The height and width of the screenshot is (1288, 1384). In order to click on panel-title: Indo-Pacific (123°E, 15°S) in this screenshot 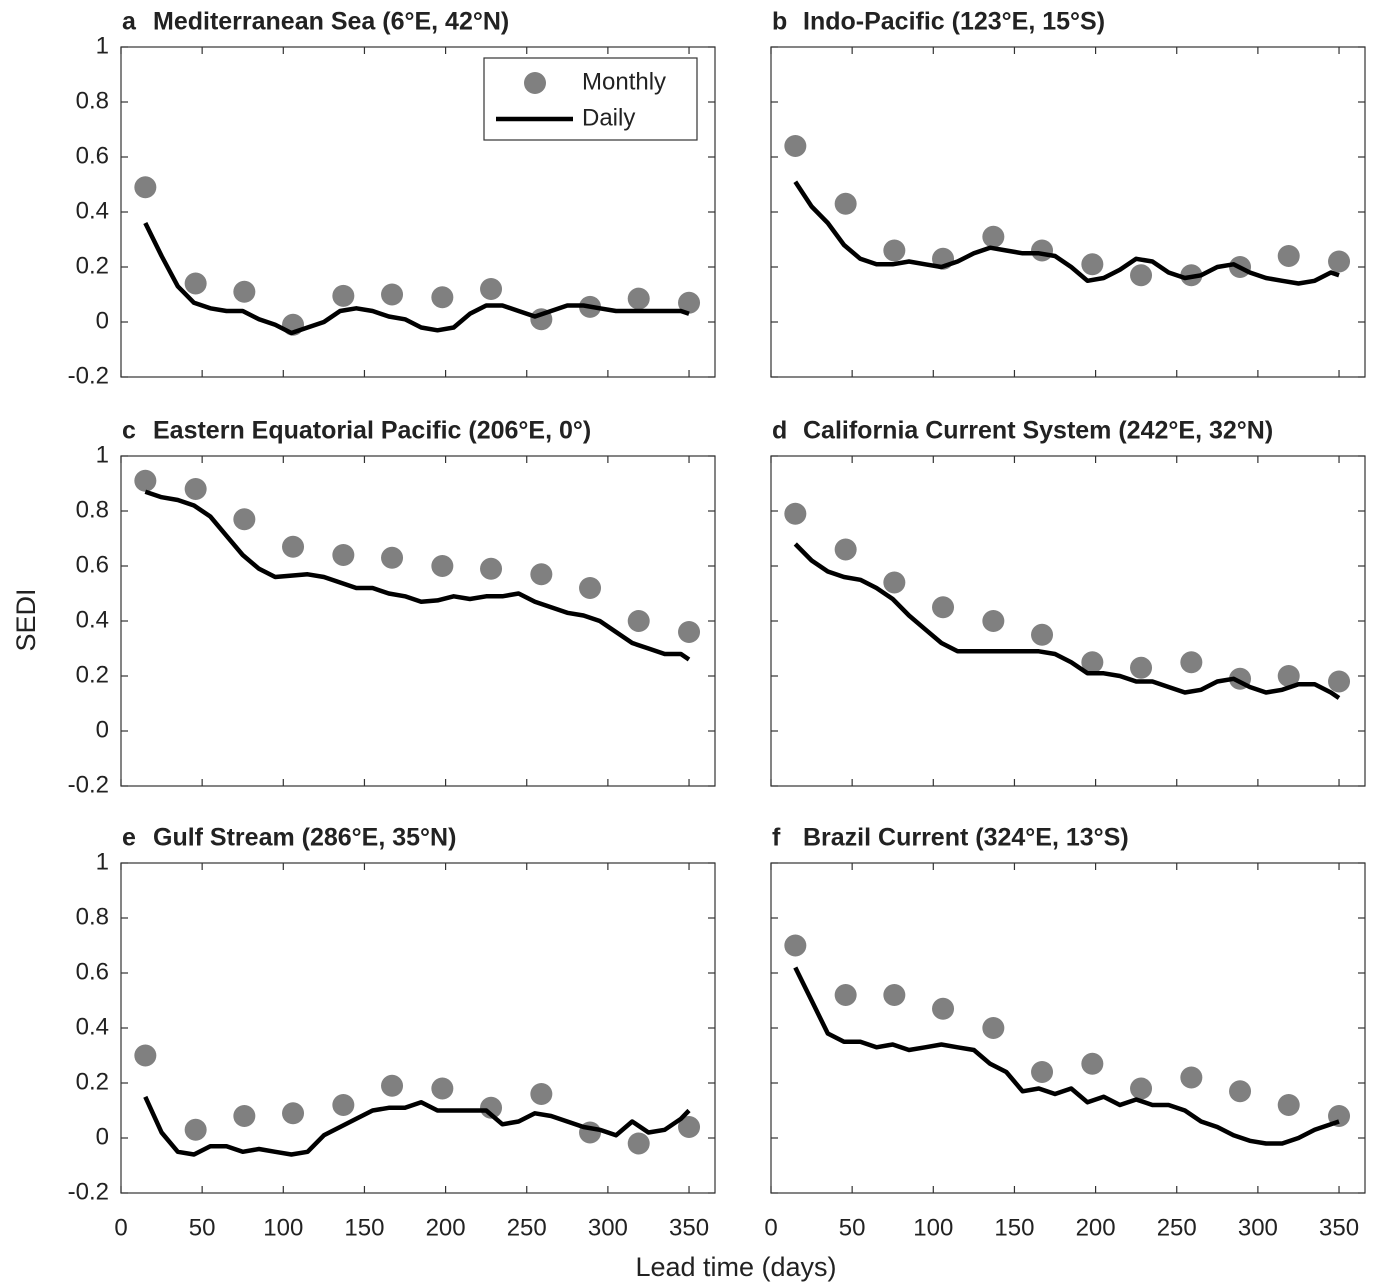, I will do `click(954, 22)`.